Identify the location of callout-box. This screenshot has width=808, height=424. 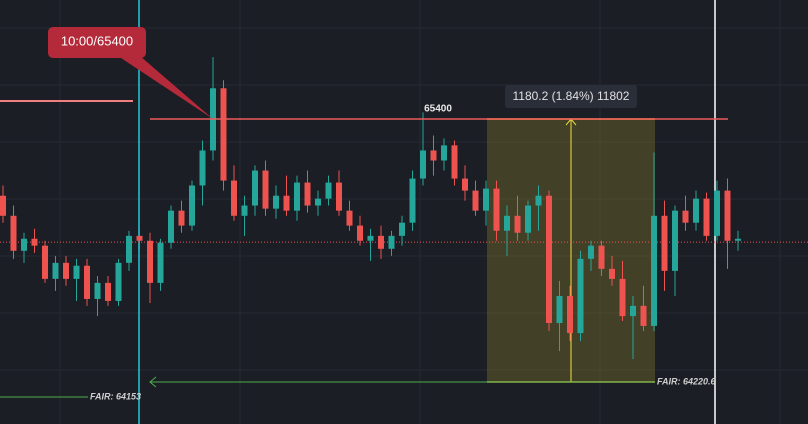
(97, 42).